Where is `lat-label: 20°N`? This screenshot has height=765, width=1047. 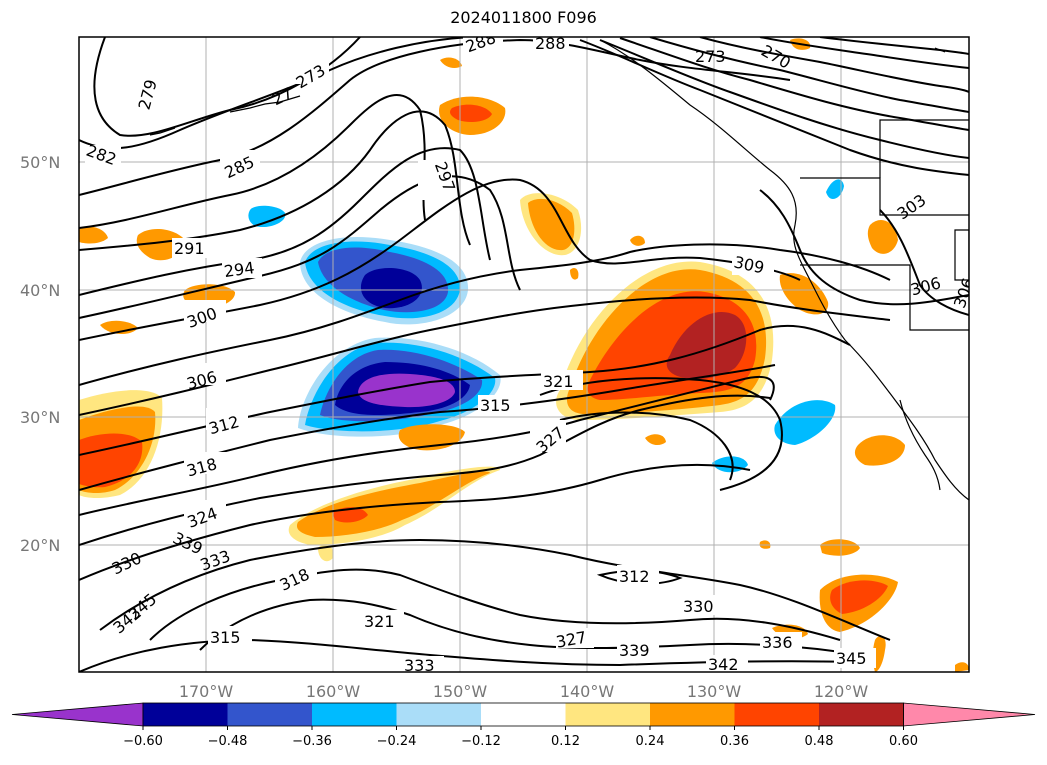
lat-label: 20°N is located at coordinates (40, 545).